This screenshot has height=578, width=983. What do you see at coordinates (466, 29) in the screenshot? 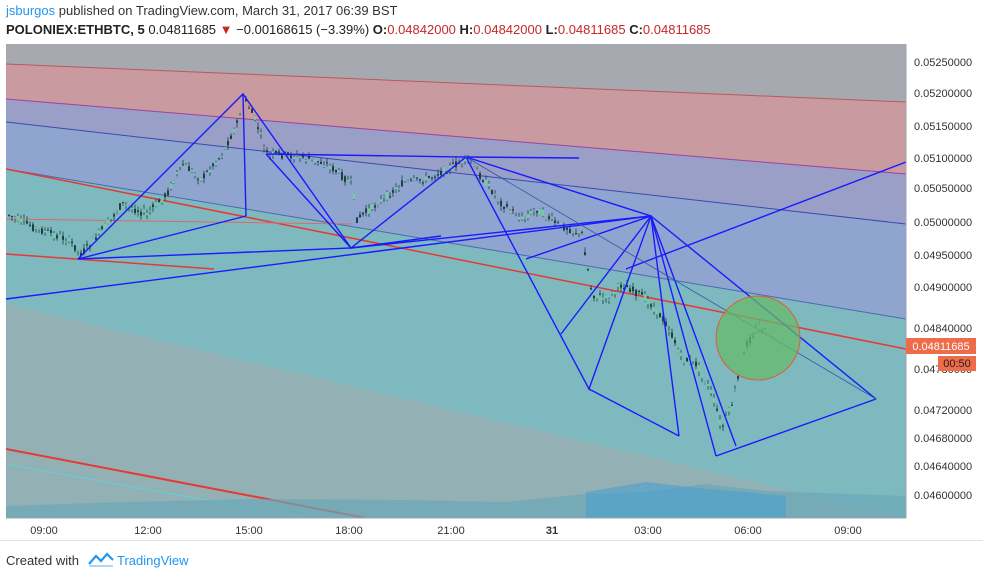
I see `high-label: H:` at bounding box center [466, 29].